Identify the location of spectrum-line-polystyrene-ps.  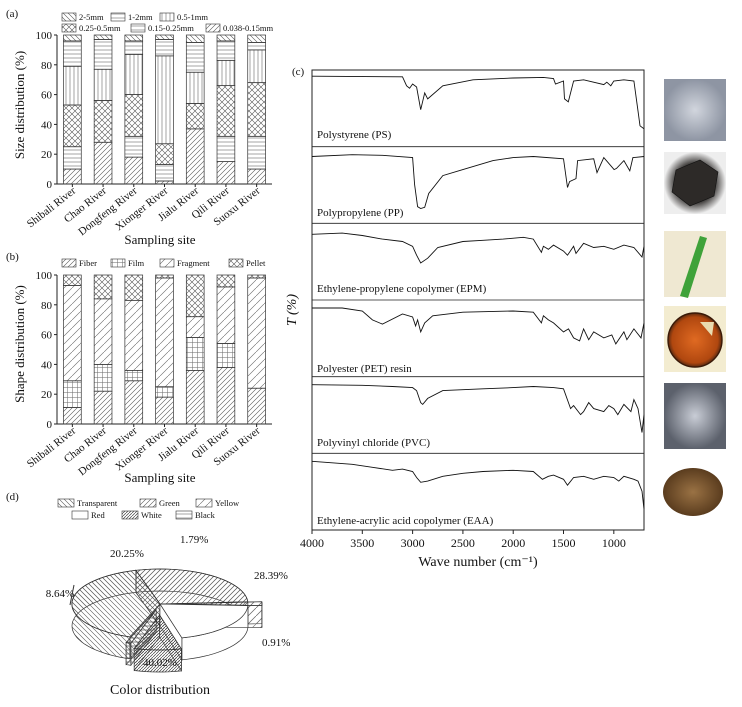
(478, 102).